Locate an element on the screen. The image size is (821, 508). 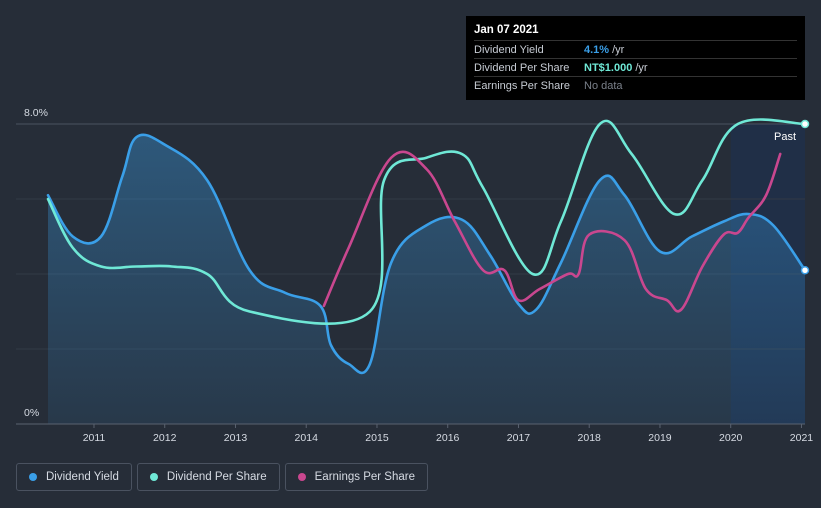
tooltip-row-dividend-yield: Dividend Yield 4.1% /yr is located at coordinates (635, 49).